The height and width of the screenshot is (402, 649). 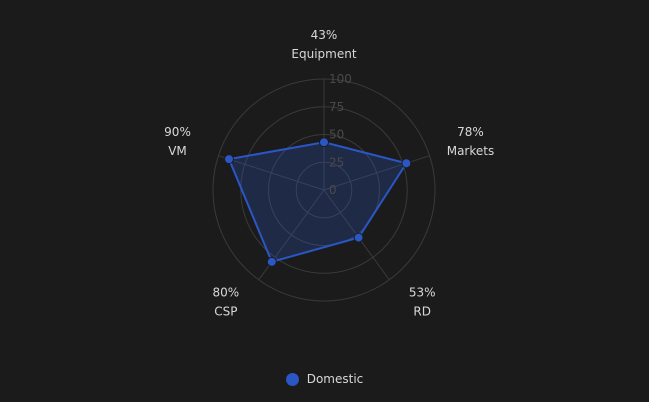 I want to click on legend: Domestic, so click(x=324, y=379).